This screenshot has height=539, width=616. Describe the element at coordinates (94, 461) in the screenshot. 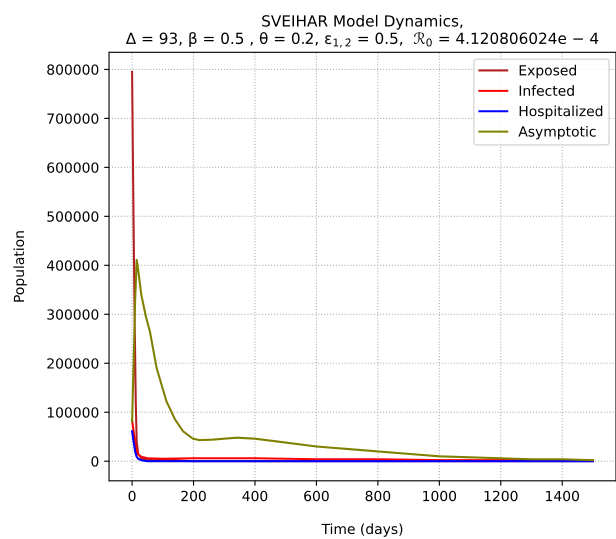

I see `y-tick-label: 0` at that location.